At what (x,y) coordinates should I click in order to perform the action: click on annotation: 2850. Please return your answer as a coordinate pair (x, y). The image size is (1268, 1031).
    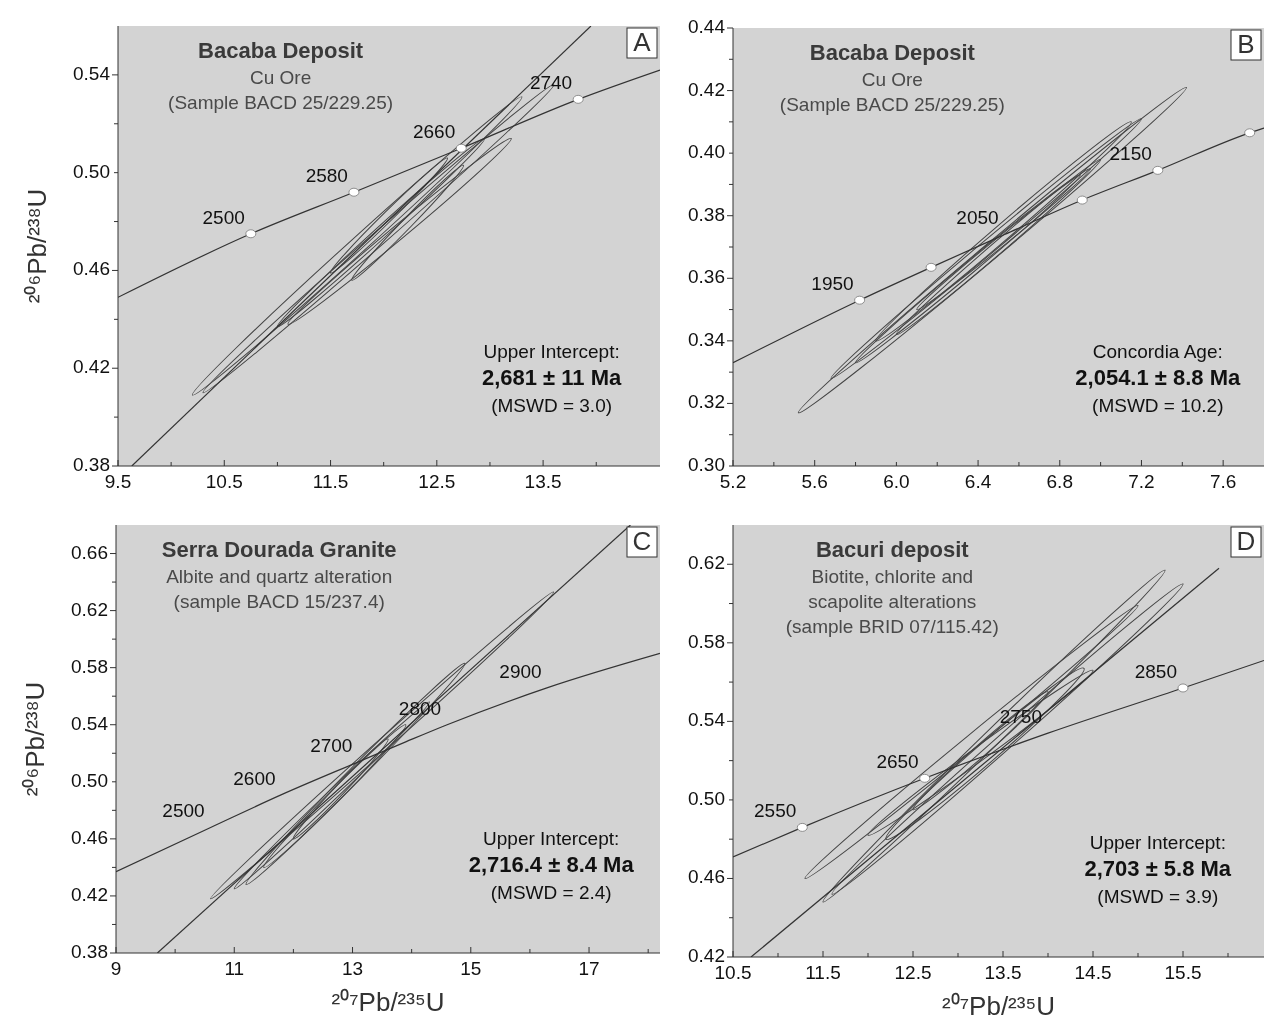
    Looking at the image, I should click on (1155, 671).